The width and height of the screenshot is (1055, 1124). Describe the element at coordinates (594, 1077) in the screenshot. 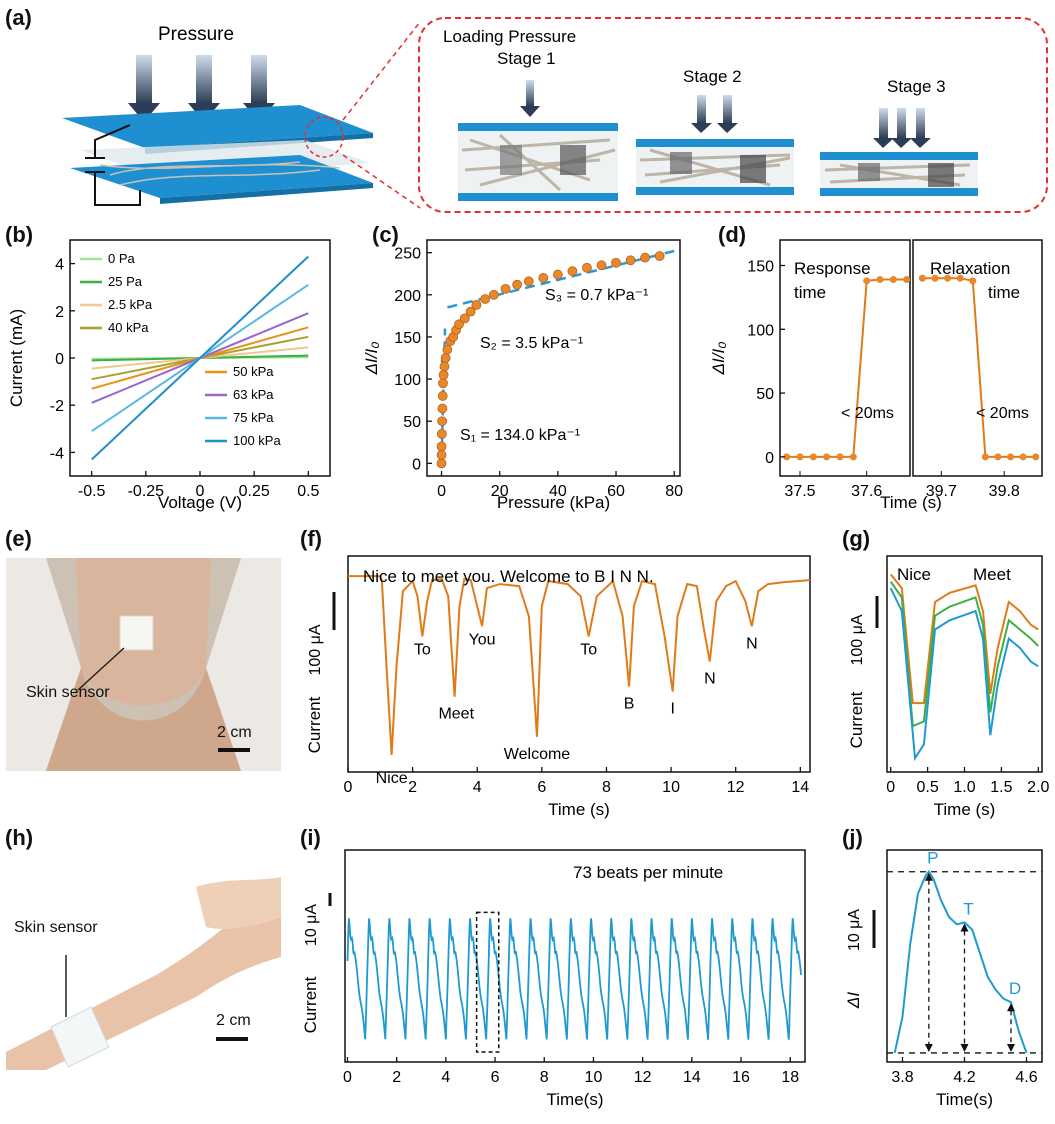

I see `x-tick-label: 10` at that location.